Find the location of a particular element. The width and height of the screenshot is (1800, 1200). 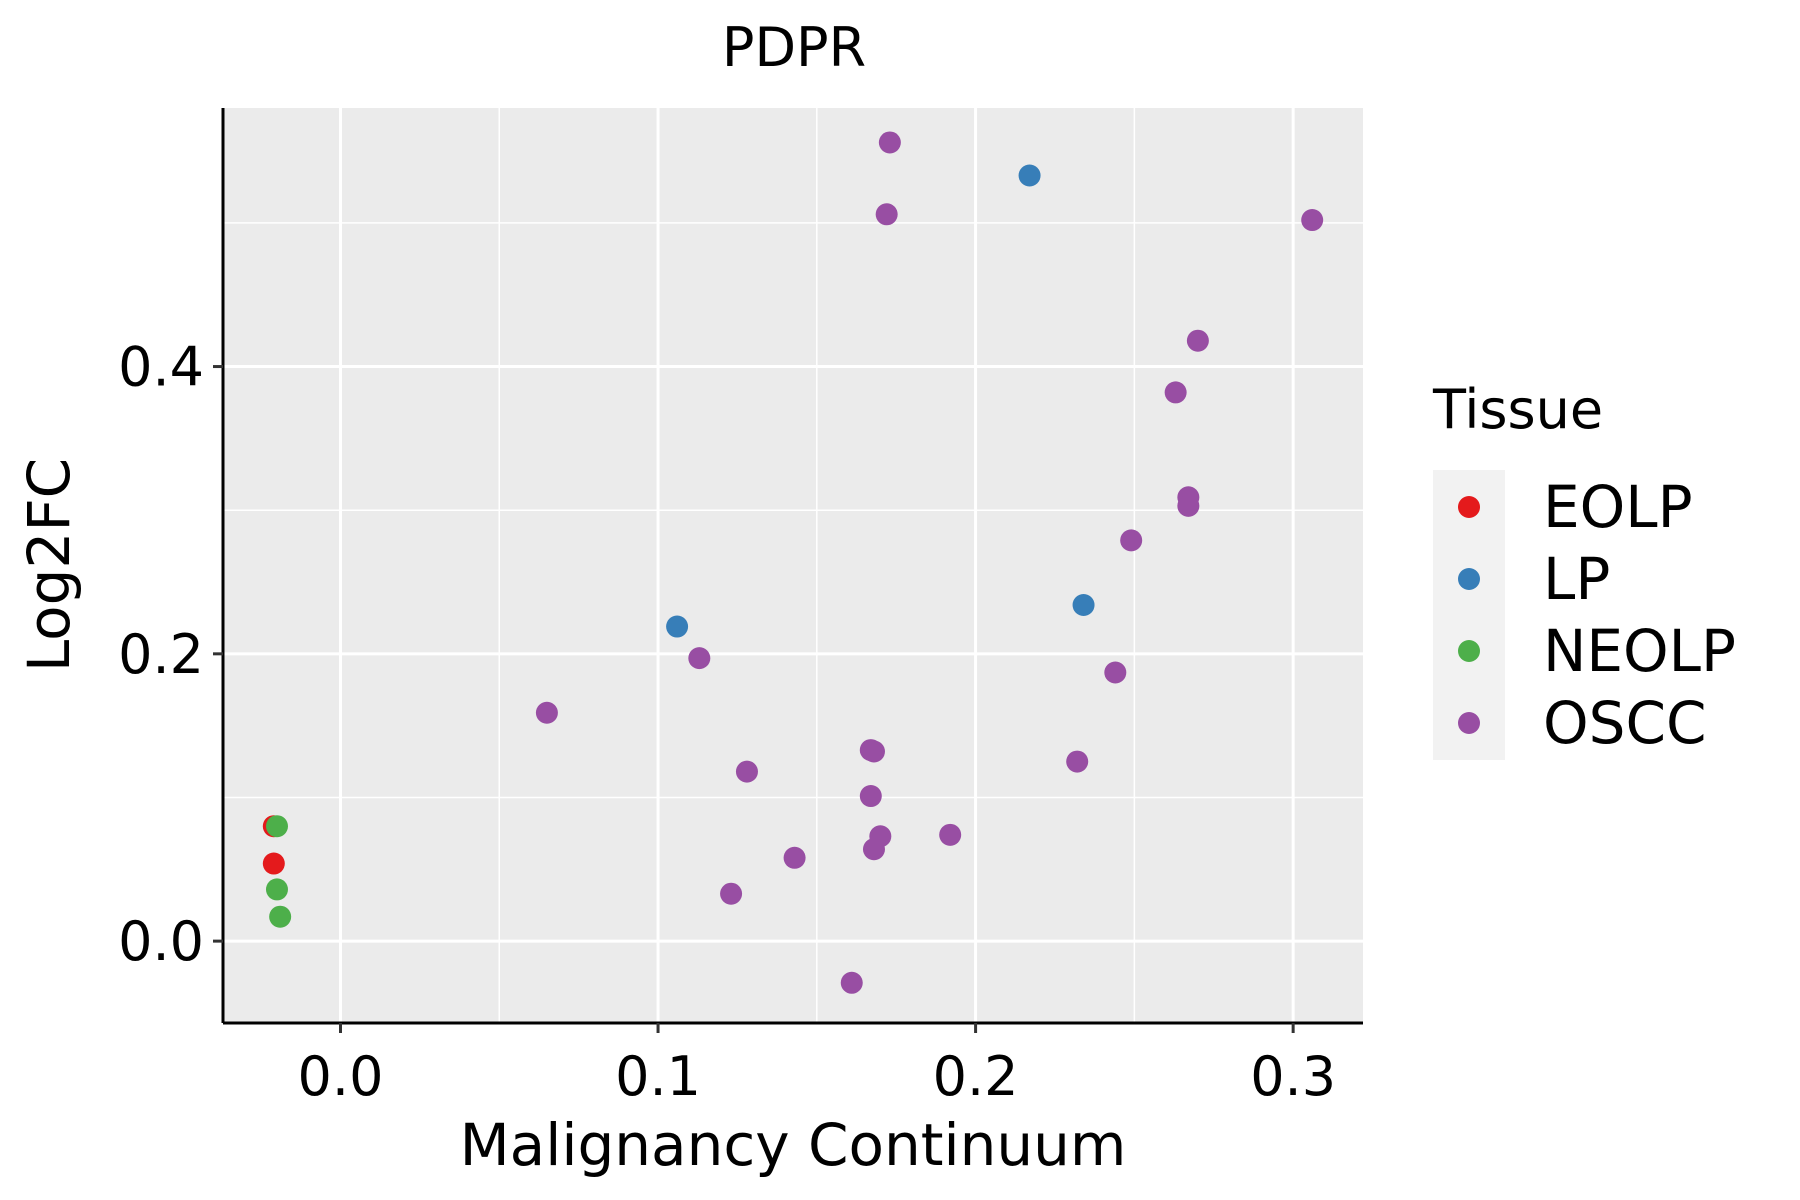

x-tick-label: 0.1 is located at coordinates (658, 1076).